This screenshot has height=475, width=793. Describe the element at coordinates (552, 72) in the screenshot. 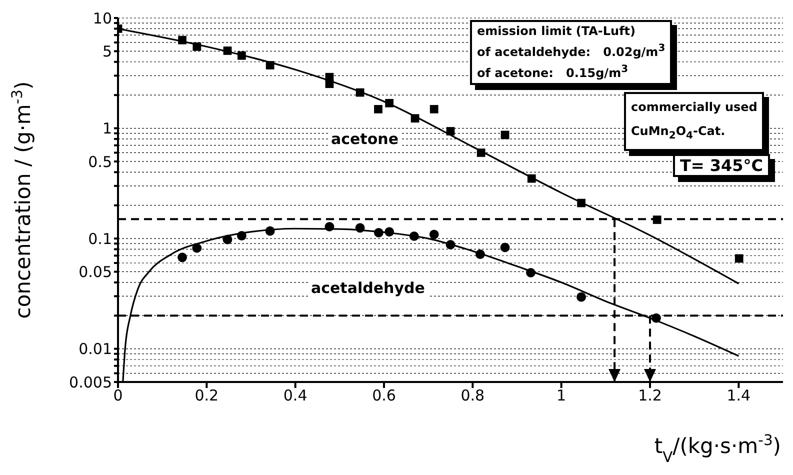

I see `annotation: of acetone: 0.15g/m$^{3}$` at that location.